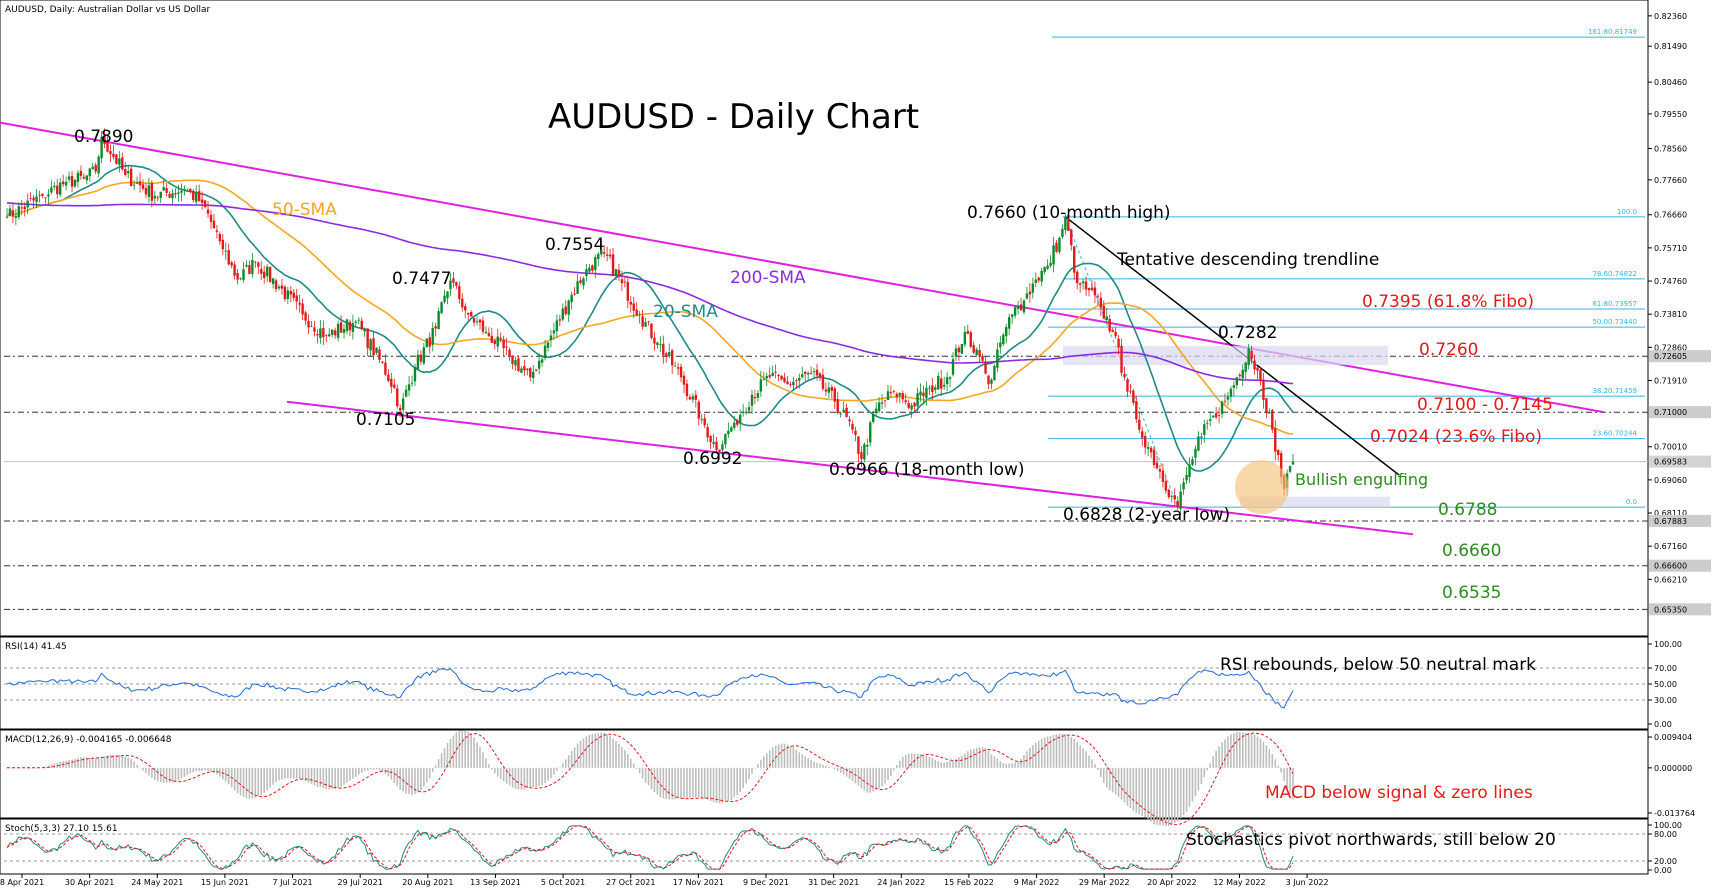 This screenshot has width=1715, height=888. What do you see at coordinates (833, 882) in the screenshot?
I see `x-tick-label: 31 Dec 2021` at bounding box center [833, 882].